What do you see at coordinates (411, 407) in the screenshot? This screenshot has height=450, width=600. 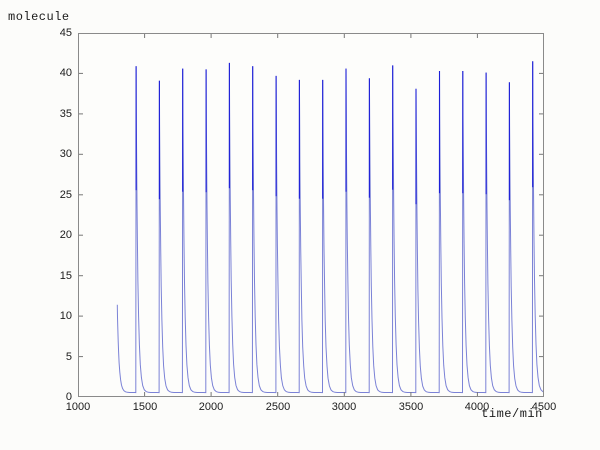 I see `x-tick-label: 3500` at bounding box center [411, 407].